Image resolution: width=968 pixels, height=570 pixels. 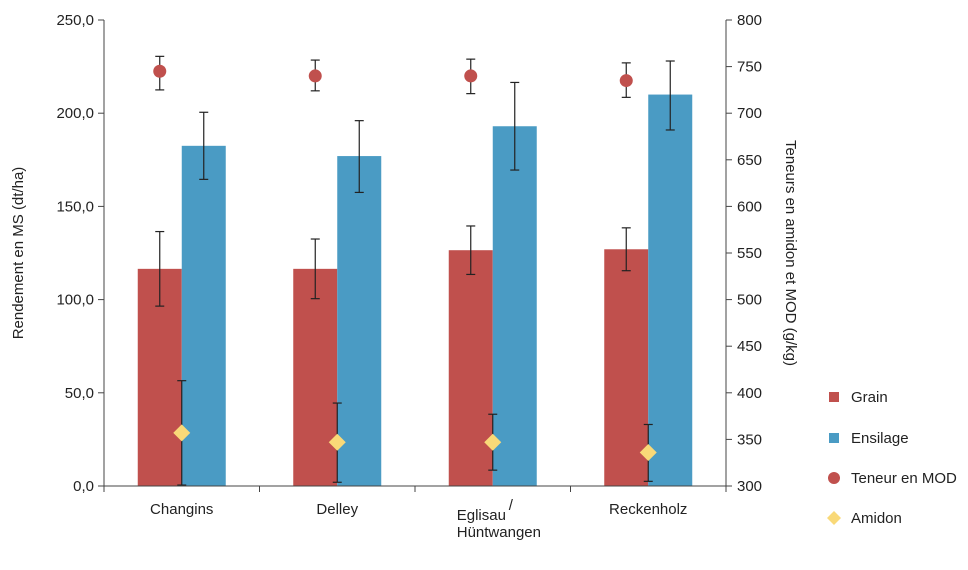 I want to click on svg-text: Changins, so click(x=181, y=509).